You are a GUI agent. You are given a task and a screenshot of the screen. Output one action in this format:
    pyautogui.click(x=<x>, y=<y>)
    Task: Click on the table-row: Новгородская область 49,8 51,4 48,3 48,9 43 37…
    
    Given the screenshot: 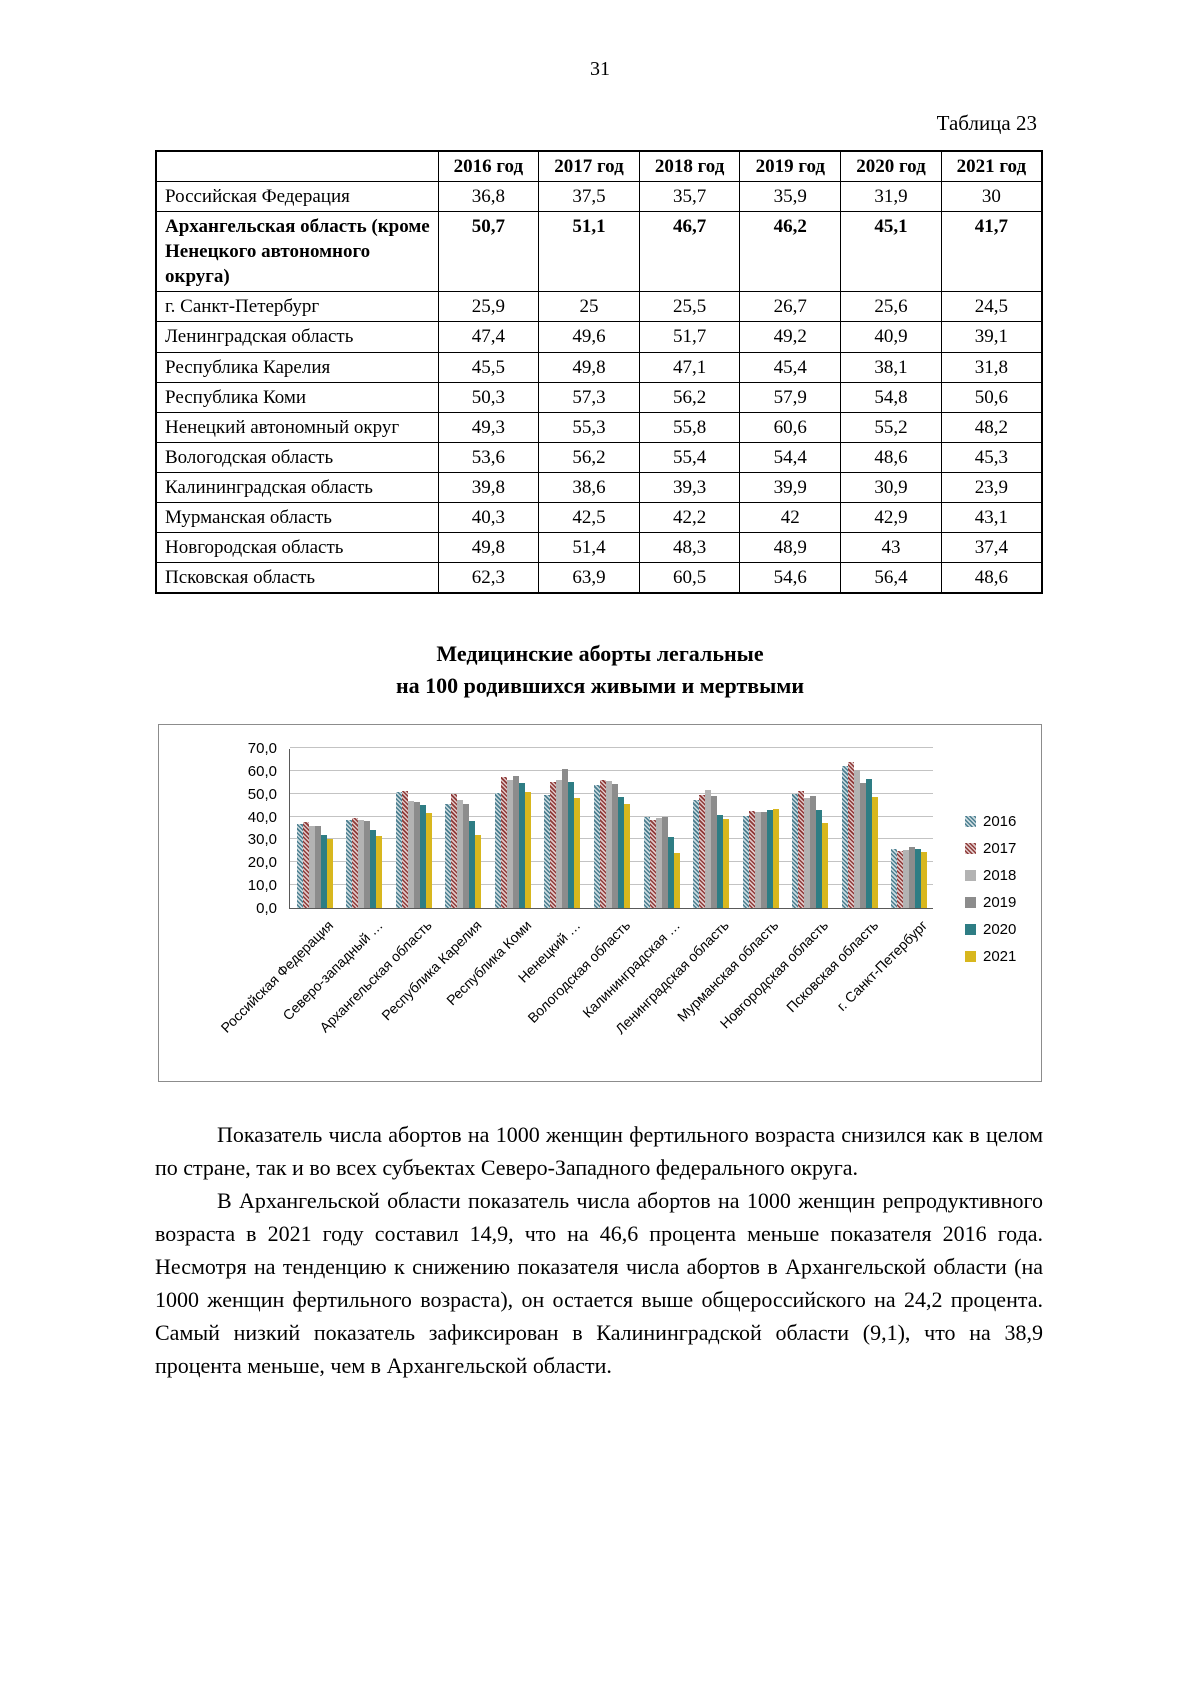 What is the action you would take?
    pyautogui.click(x=599, y=548)
    